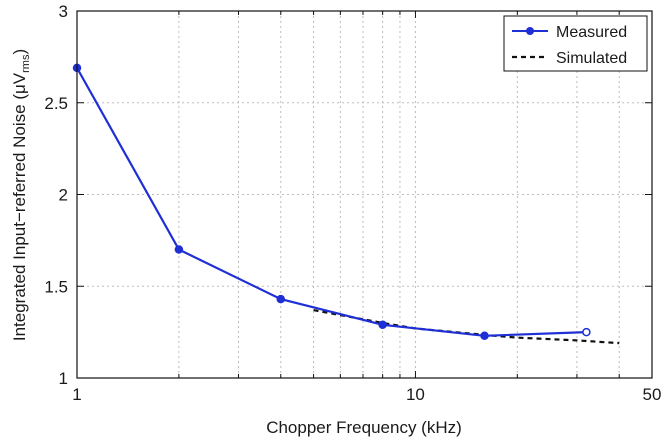  Describe the element at coordinates (63, 378) in the screenshot. I see `y-tick-label: 1` at that location.